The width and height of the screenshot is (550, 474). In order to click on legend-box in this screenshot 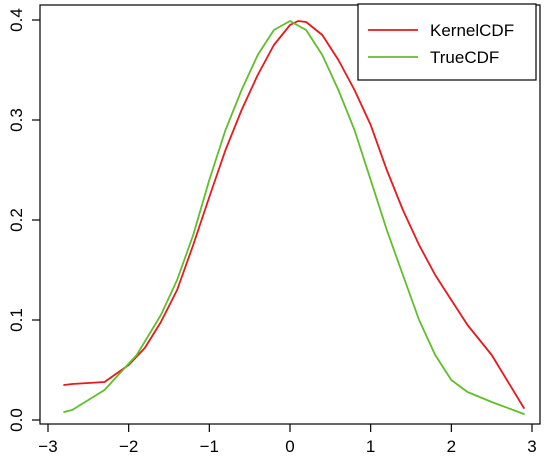, I will do `click(447, 42)`.